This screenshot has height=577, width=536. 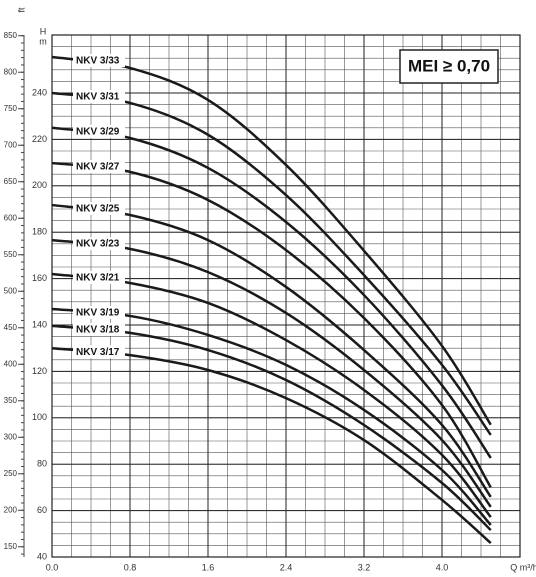 I want to click on annotation-box, so click(x=449, y=66).